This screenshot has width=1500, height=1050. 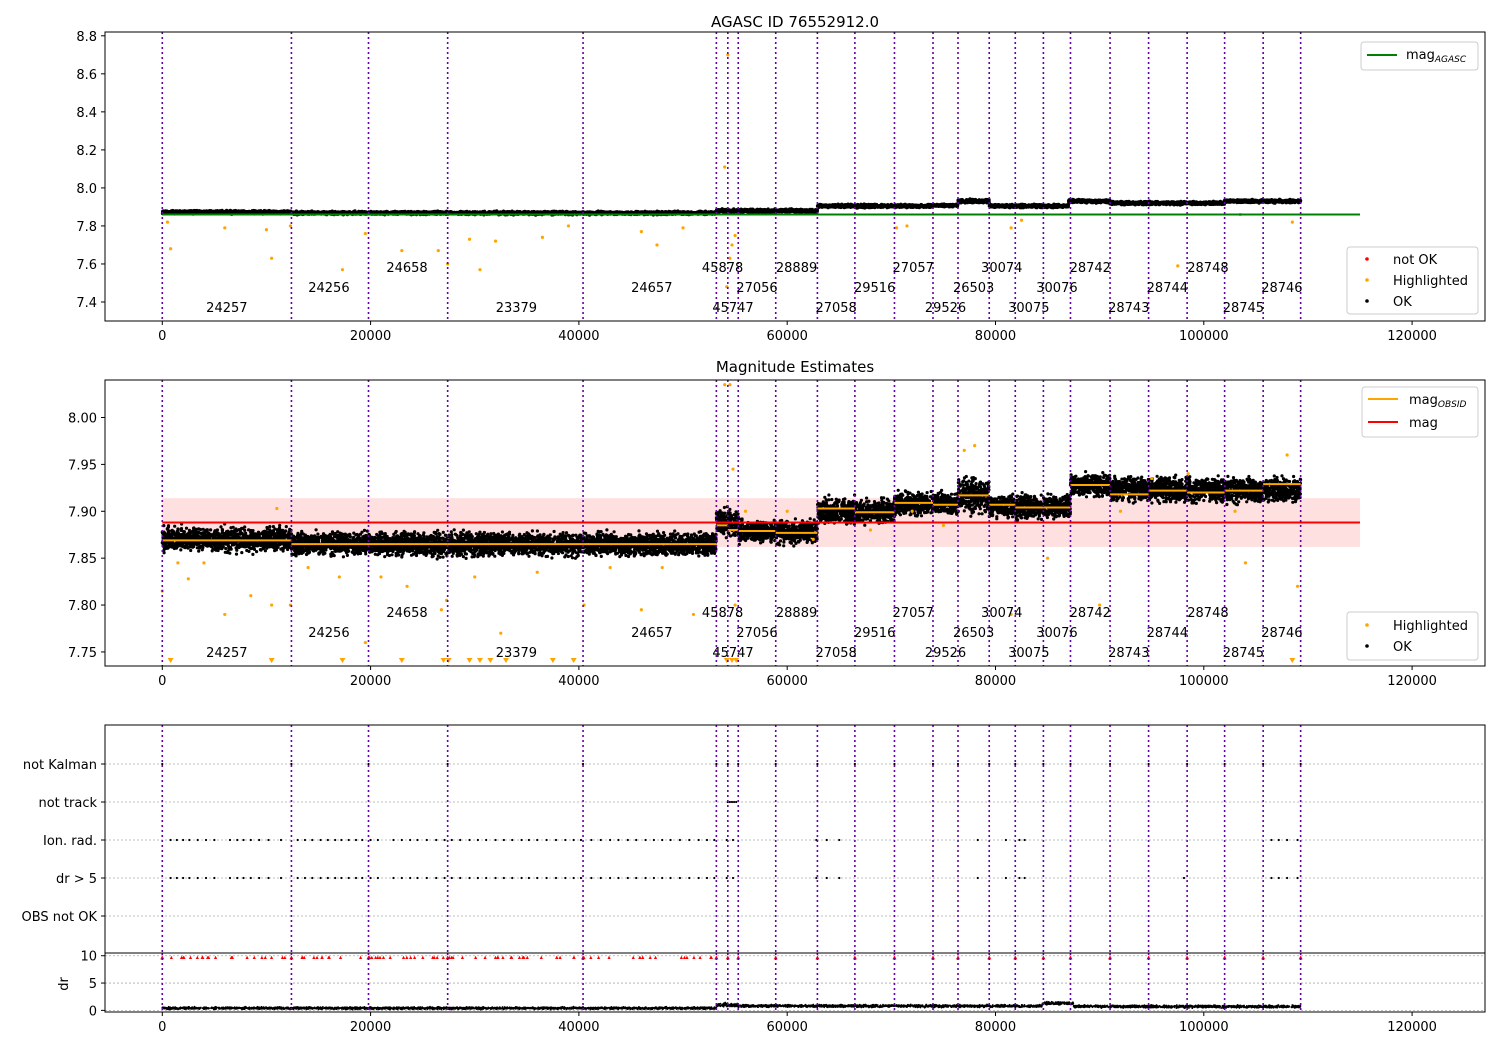 I want to click on panel-magnitude-title: Magnitude Estimates, so click(x=795, y=367).